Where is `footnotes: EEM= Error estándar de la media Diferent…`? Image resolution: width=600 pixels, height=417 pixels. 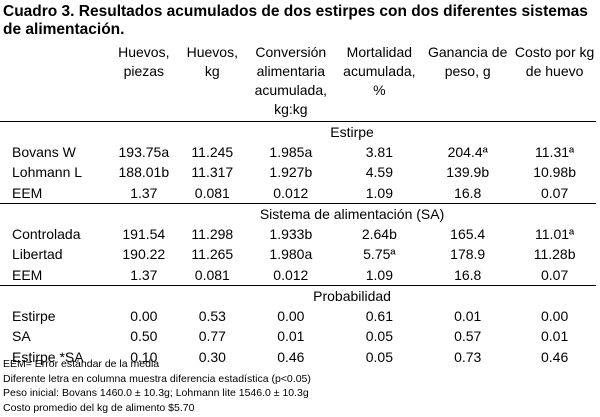
footnotes: EEM= Error estándar de la media Diferent… is located at coordinates (157, 386).